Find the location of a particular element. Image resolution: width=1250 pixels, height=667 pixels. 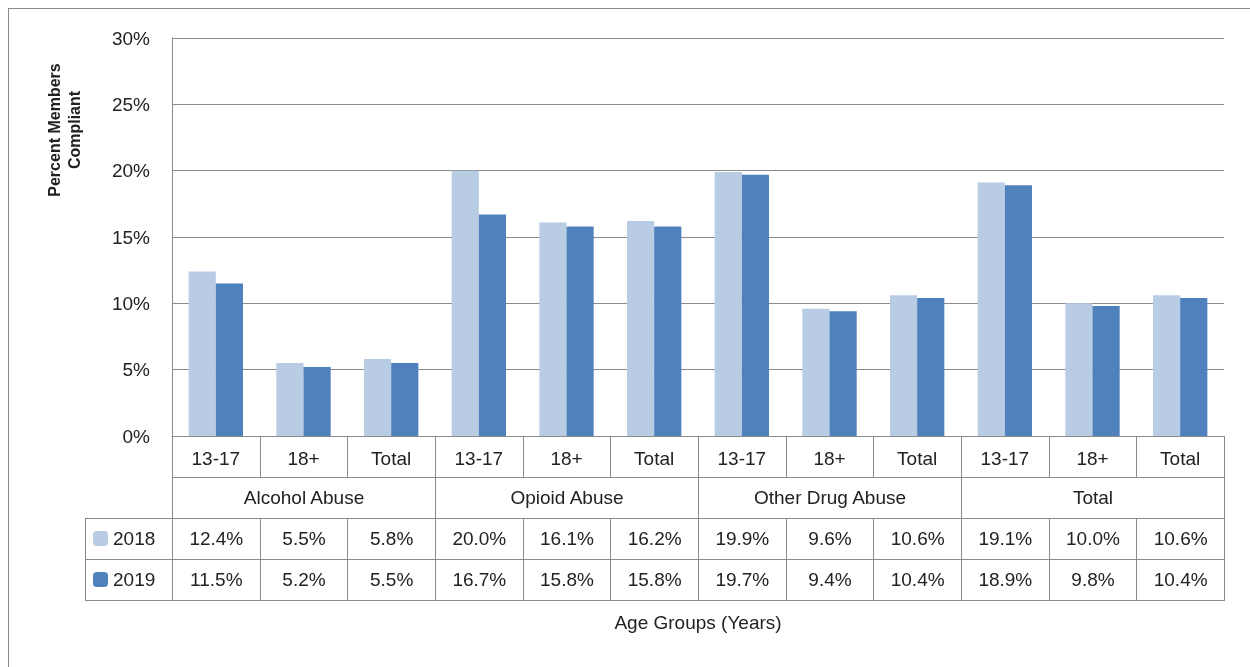

data-label: 20.0% is located at coordinates (479, 539).